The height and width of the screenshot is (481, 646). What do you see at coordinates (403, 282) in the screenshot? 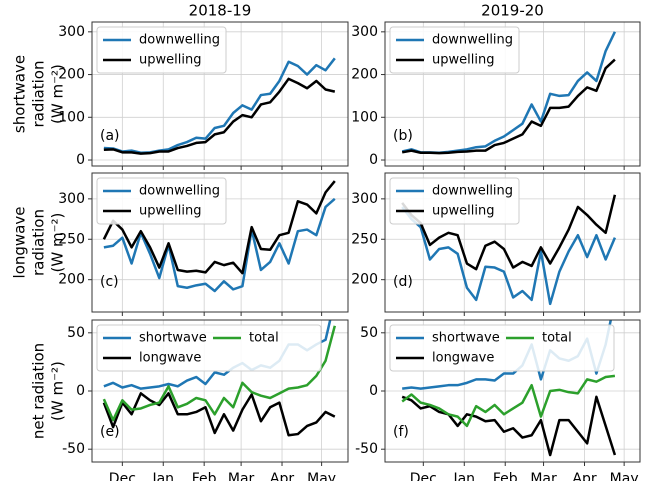
I see `panel-label: (d)` at bounding box center [403, 282].